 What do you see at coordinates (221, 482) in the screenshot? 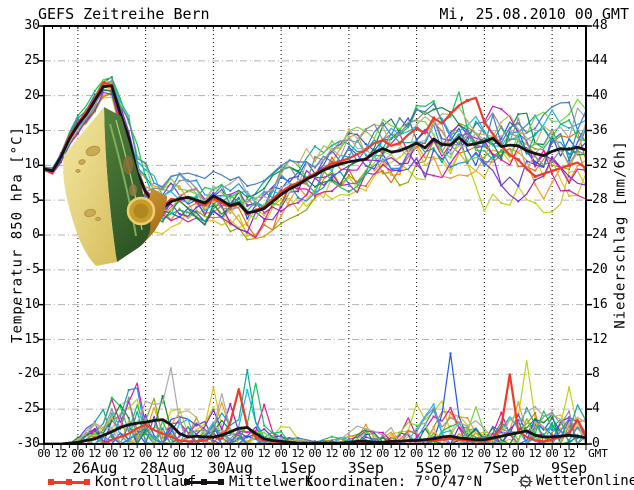
I see `legend-mean-marker` at bounding box center [221, 482].